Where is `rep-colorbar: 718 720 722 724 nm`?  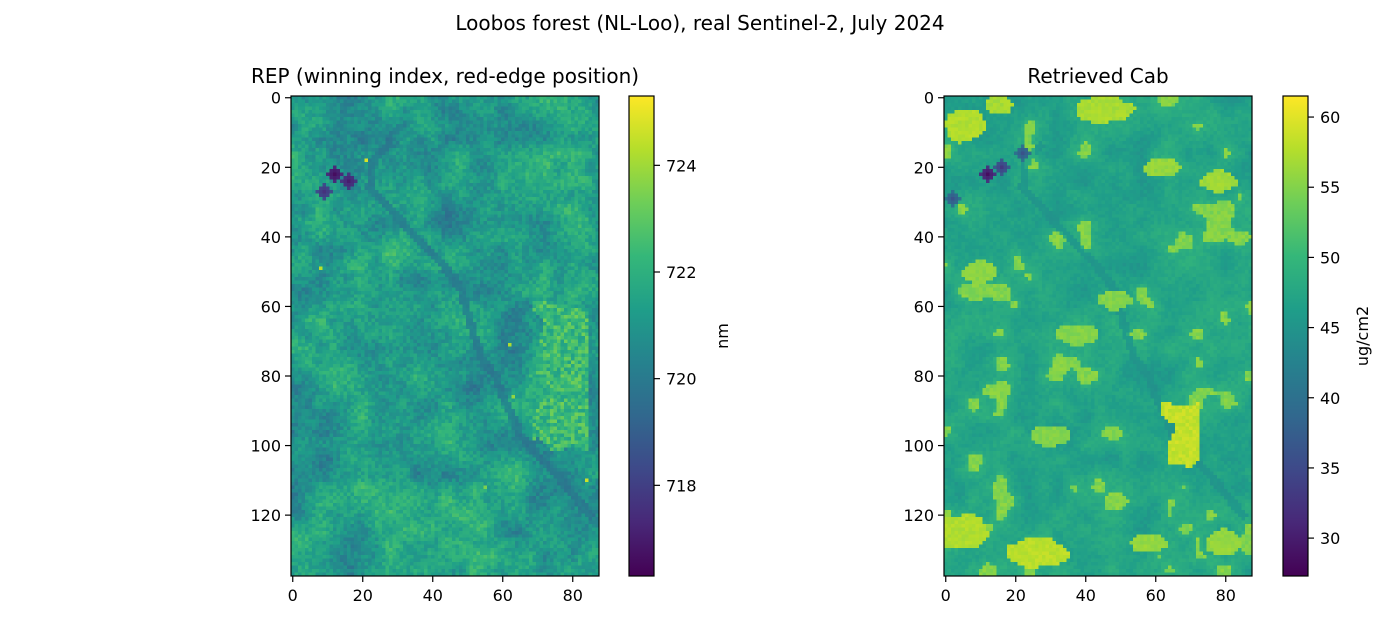
rep-colorbar: 718 720 722 724 nm is located at coordinates (680, 336).